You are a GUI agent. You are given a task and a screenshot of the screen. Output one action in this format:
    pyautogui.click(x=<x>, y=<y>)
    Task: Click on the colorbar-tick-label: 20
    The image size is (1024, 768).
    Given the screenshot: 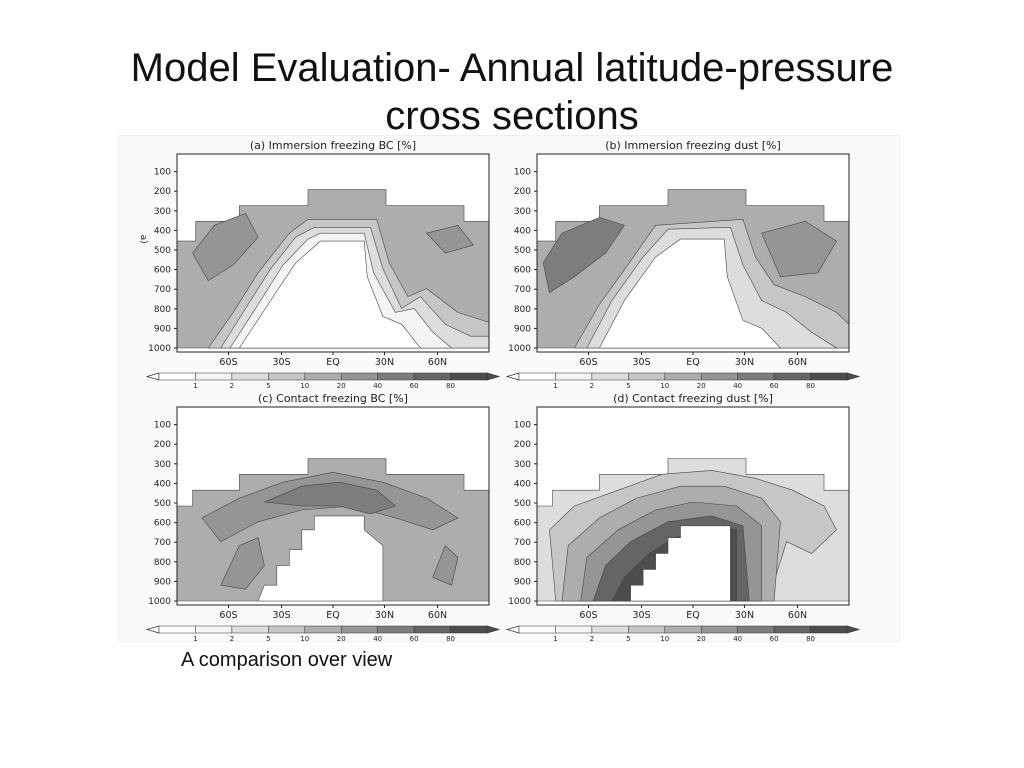 What is the action you would take?
    pyautogui.click(x=341, y=638)
    